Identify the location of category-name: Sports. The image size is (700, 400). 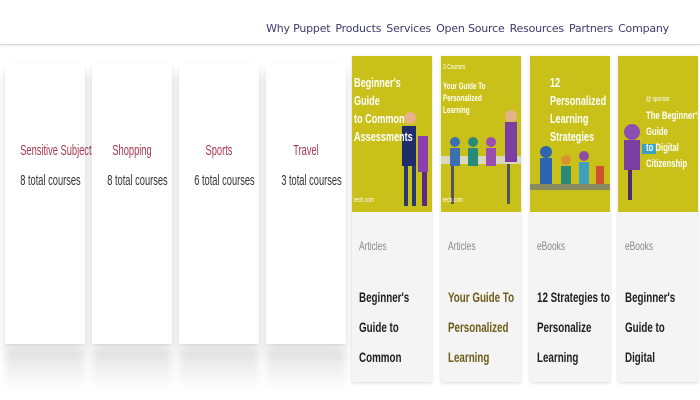
(219, 150).